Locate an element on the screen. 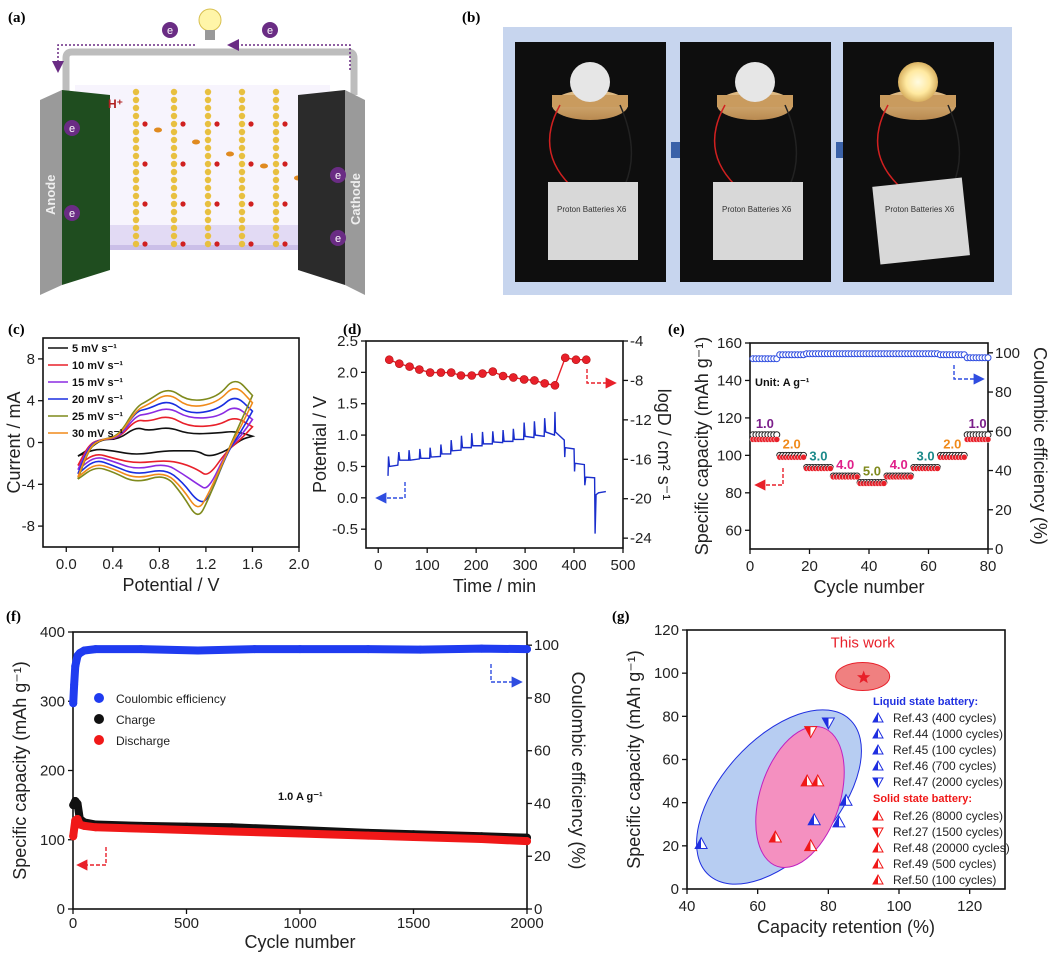 The height and width of the screenshot is (954, 1054). x-tick-label: 1500 is located at coordinates (413, 923).